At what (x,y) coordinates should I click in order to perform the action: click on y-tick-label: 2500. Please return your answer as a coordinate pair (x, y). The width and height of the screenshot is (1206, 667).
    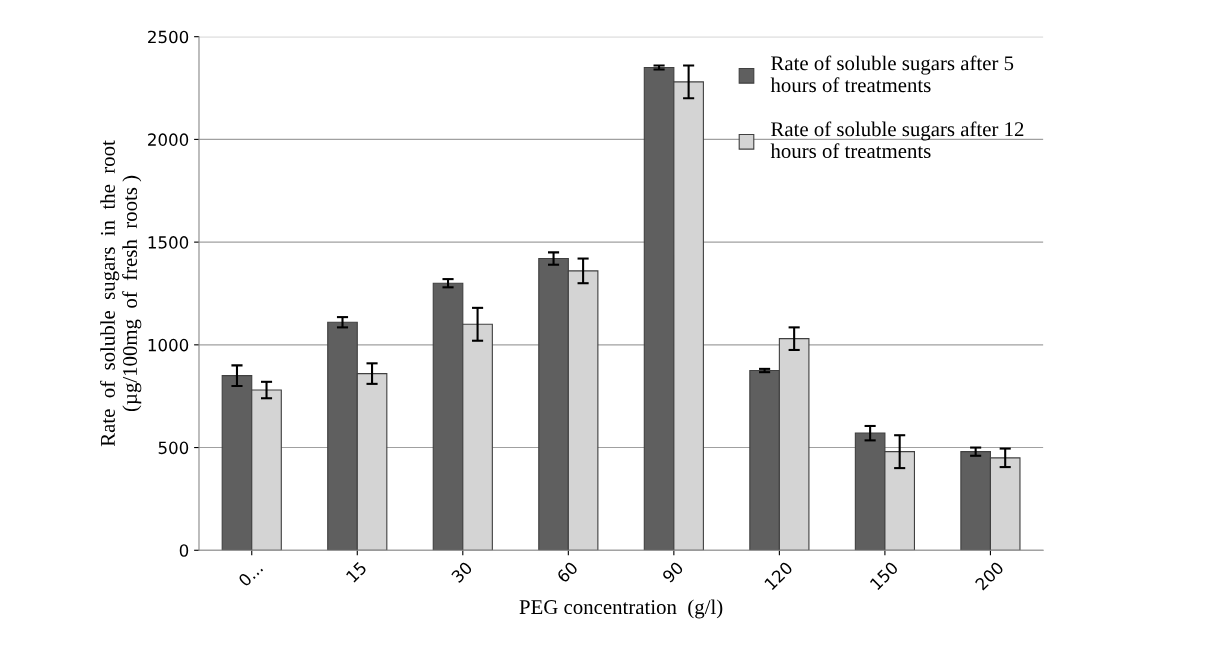
    Looking at the image, I should click on (168, 37).